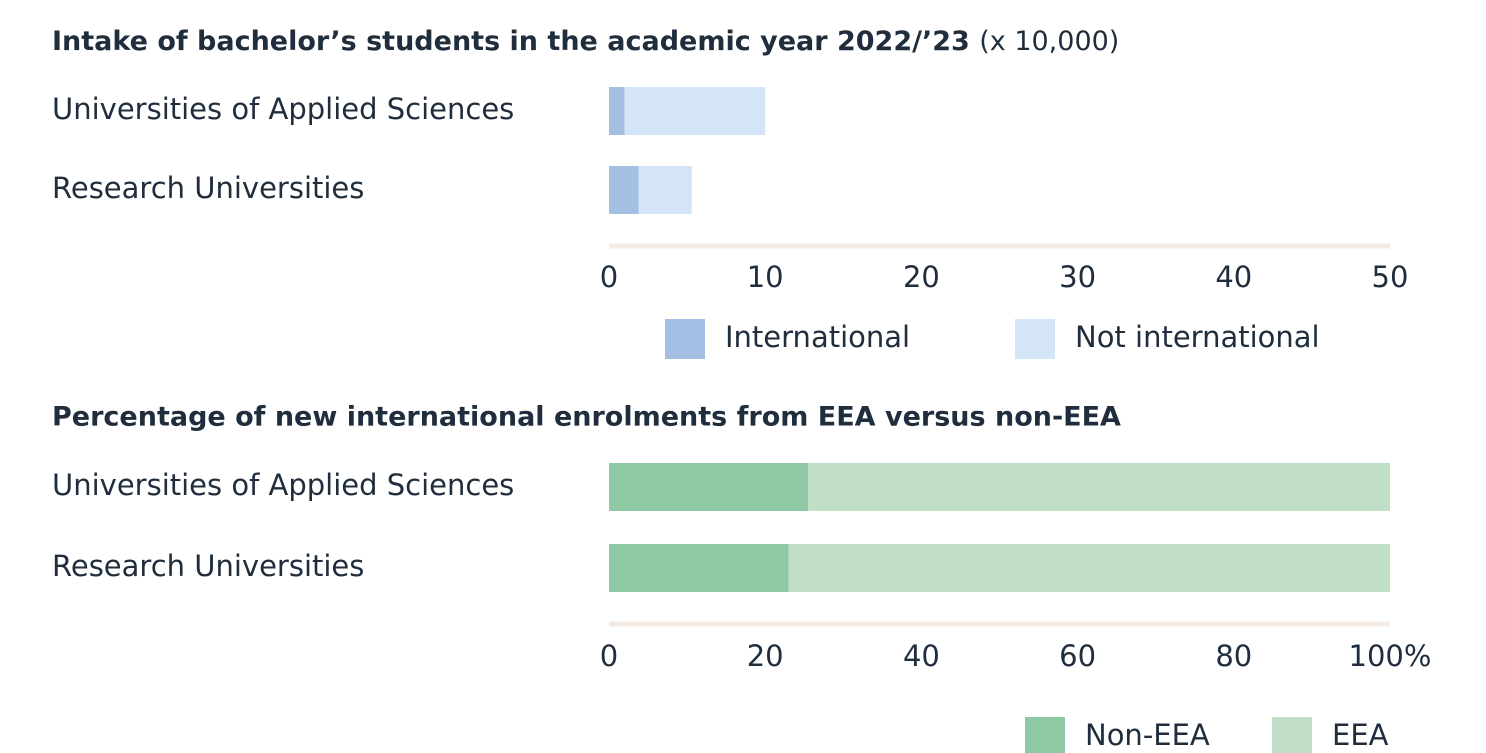 The image size is (1486, 753). What do you see at coordinates (1197, 337) in the screenshot?
I see `legend-label: Not international` at bounding box center [1197, 337].